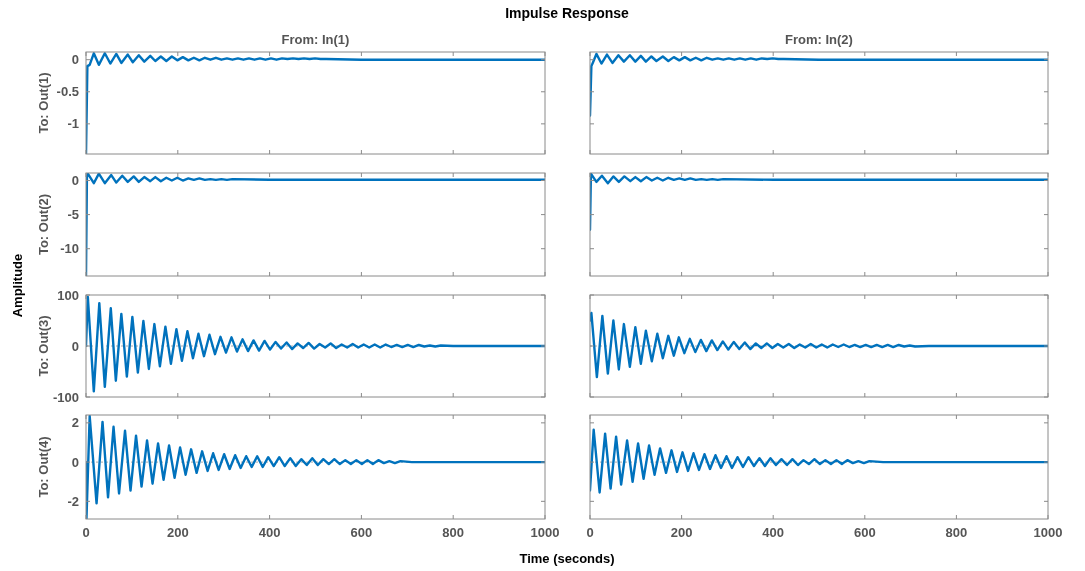 Image resolution: width=1085 pixels, height=571 pixels. Describe the element at coordinates (819, 39) in the screenshot. I see `chart-title: From: In(2)` at that location.